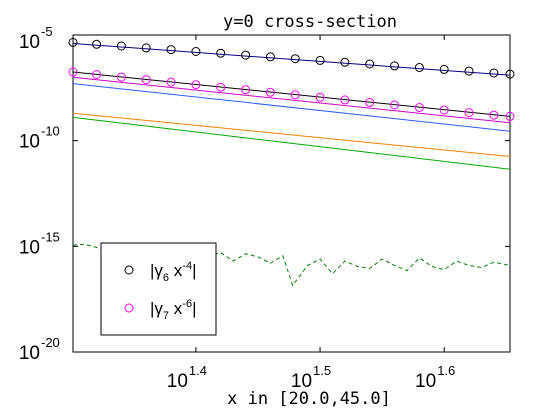 The image size is (560, 420). I want to click on x-tick-exponent-1: 1.5, so click(322, 370).